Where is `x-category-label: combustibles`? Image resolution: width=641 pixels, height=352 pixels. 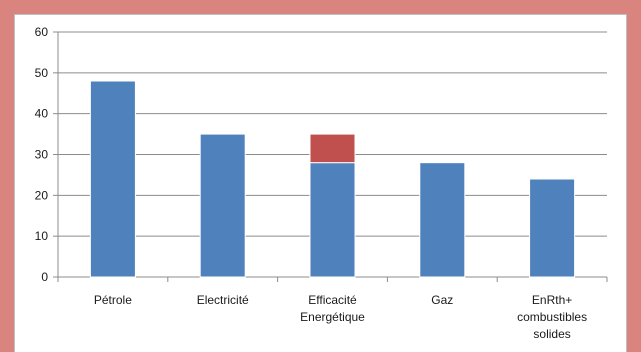 x-category-label: combustibles is located at coordinates (552, 317).